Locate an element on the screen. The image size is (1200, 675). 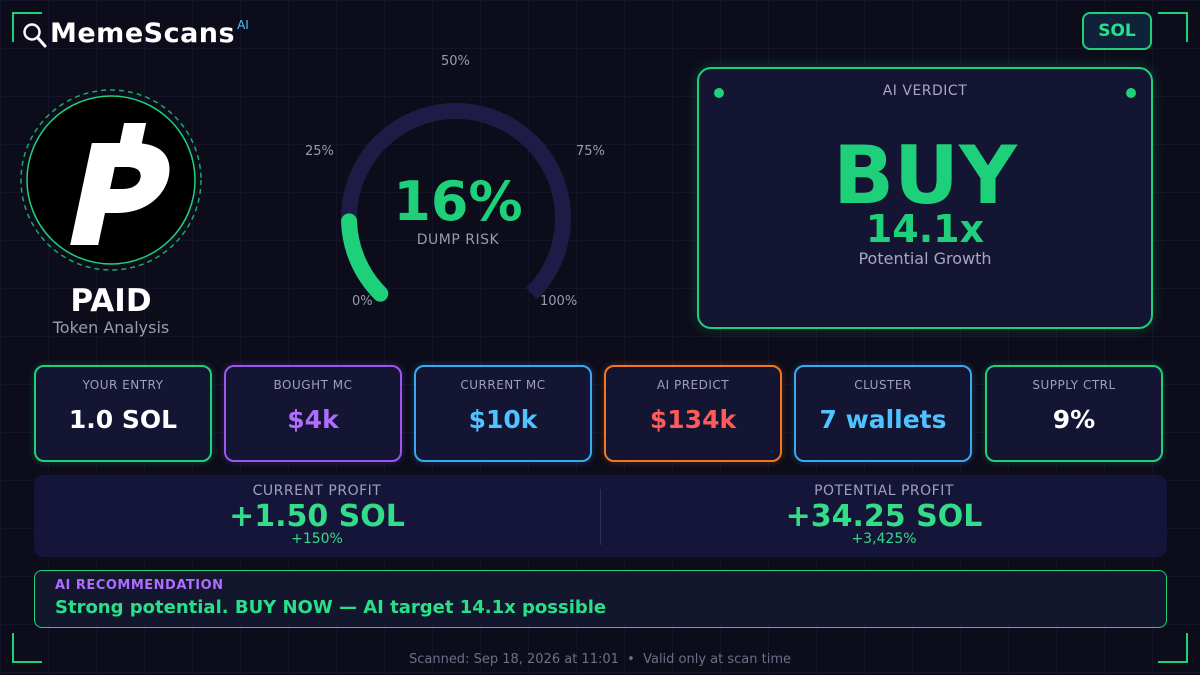
stat-label: SUPPLY CTRL is located at coordinates (1074, 385).